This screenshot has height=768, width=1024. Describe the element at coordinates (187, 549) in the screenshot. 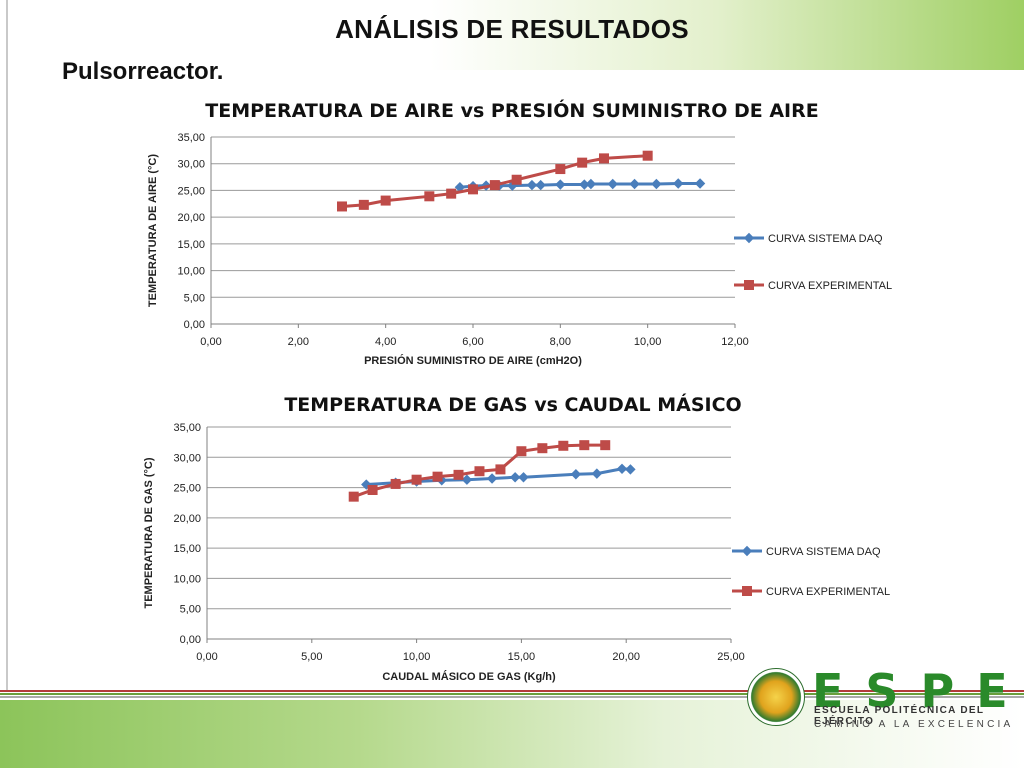

I see `chart2-y-tick-label: 15,00` at that location.